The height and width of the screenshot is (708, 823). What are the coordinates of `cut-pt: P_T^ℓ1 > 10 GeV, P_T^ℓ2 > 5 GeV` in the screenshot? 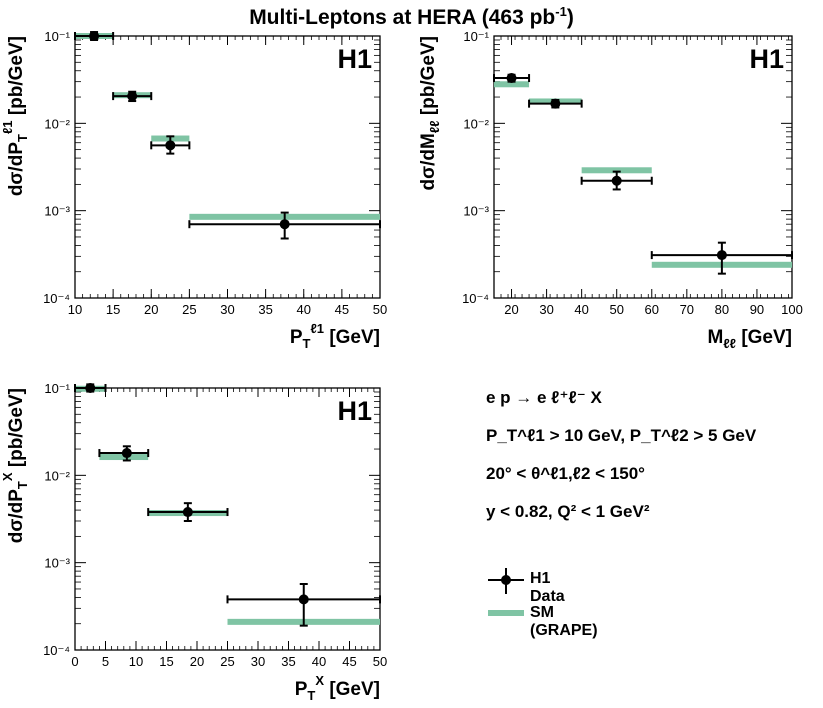 It's located at (621, 435).